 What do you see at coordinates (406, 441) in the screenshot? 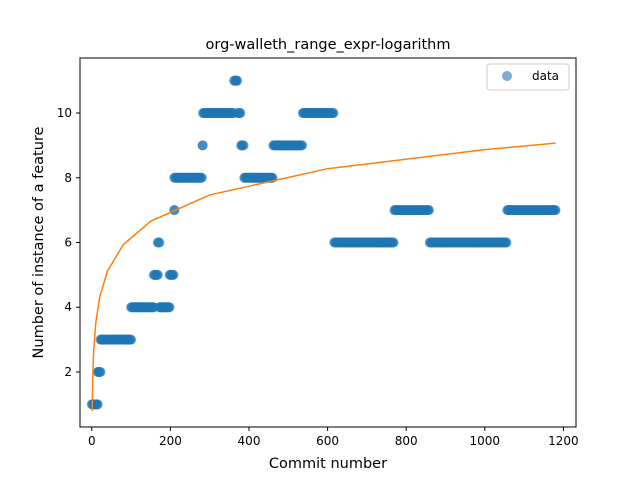
I see `x-tick-label: 800` at bounding box center [406, 441].